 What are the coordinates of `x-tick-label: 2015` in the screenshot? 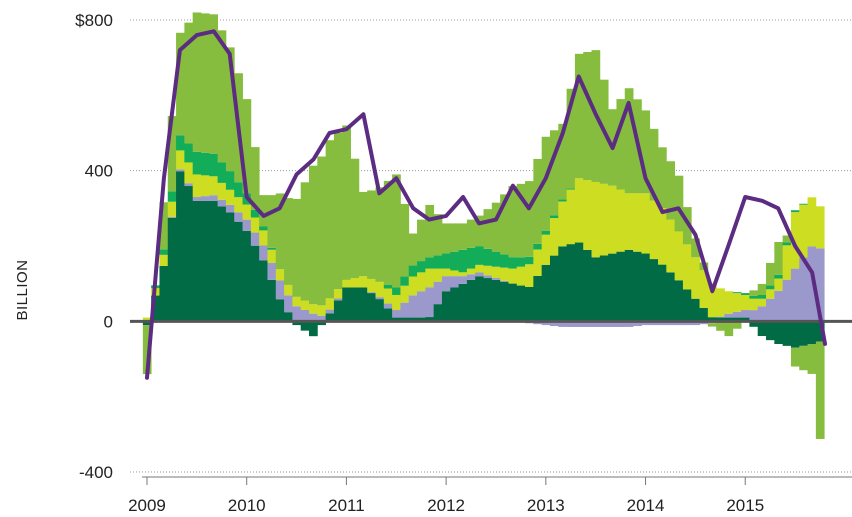 It's located at (745, 505).